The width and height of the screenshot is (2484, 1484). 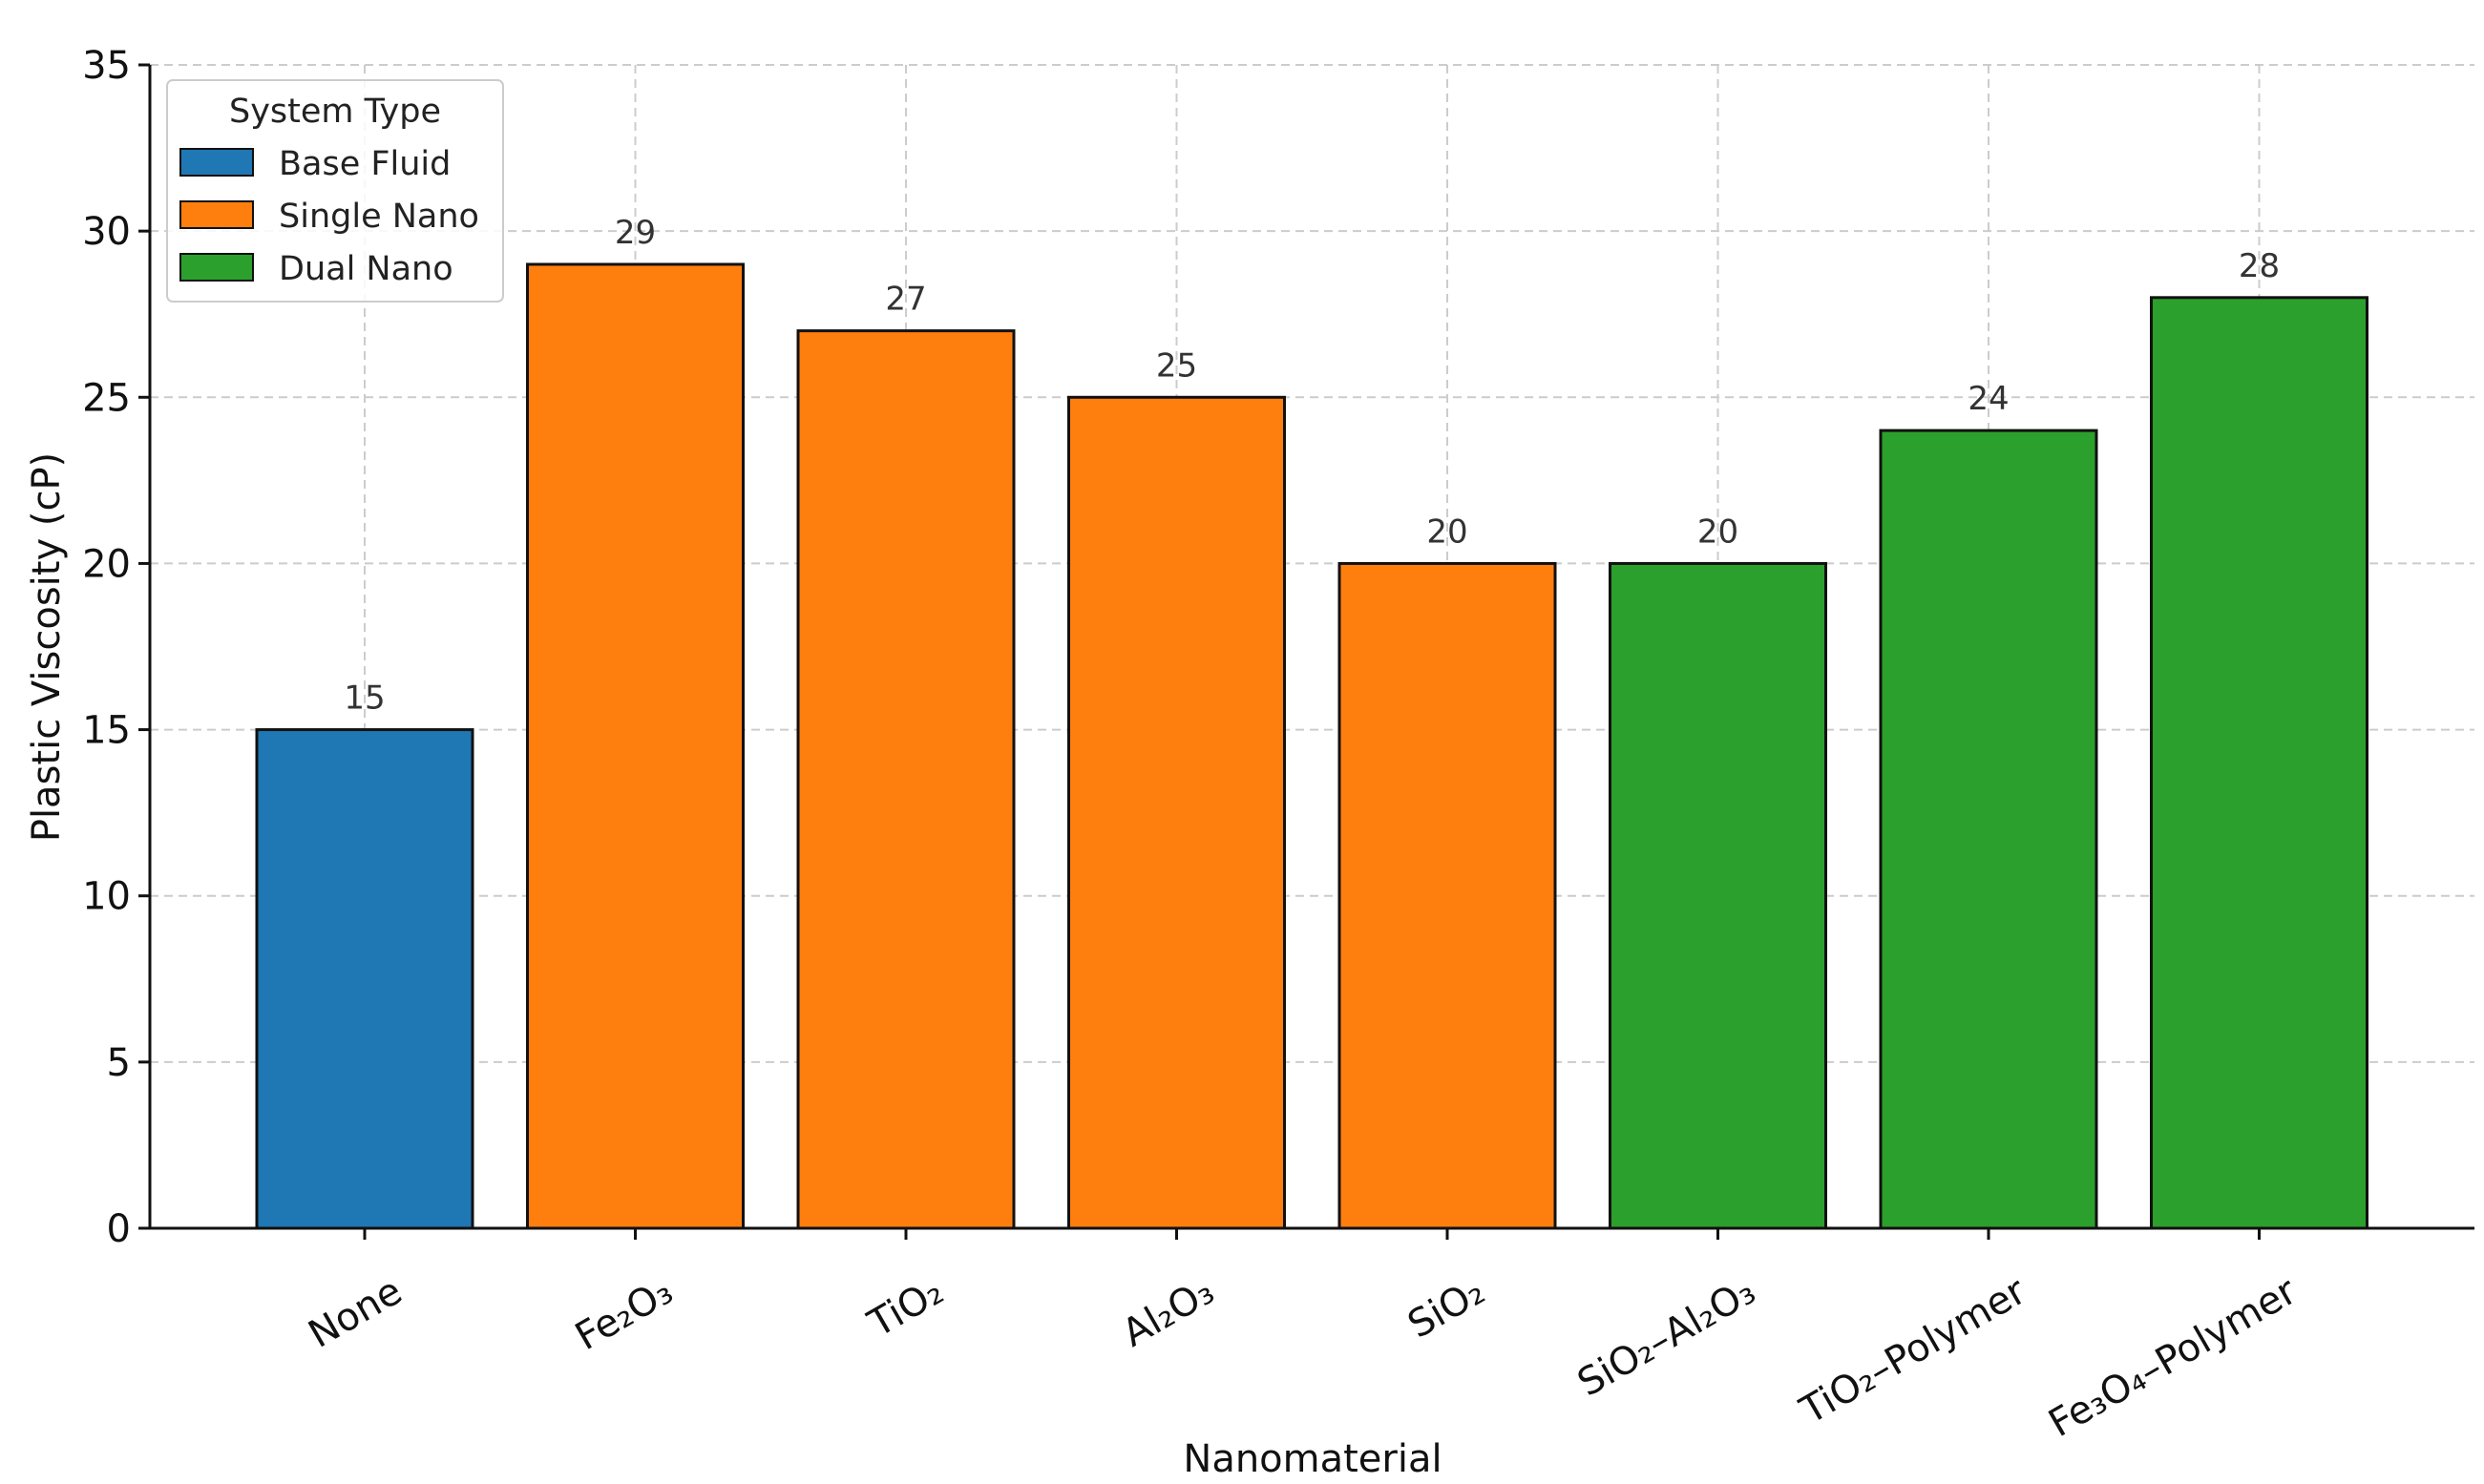 I want to click on bar-value-label: 29, so click(x=635, y=233).